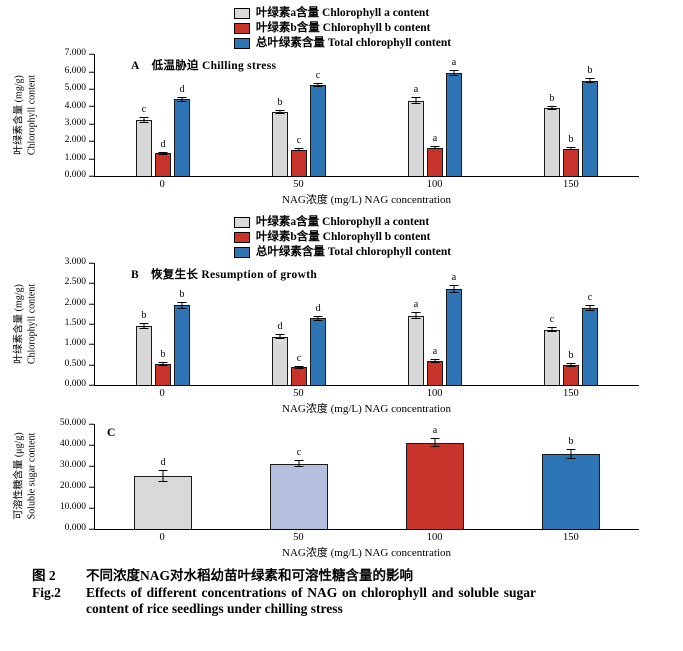 The height and width of the screenshot is (651, 683). Describe the element at coordinates (135, 274) in the screenshot. I see `panel-letter: B` at that location.